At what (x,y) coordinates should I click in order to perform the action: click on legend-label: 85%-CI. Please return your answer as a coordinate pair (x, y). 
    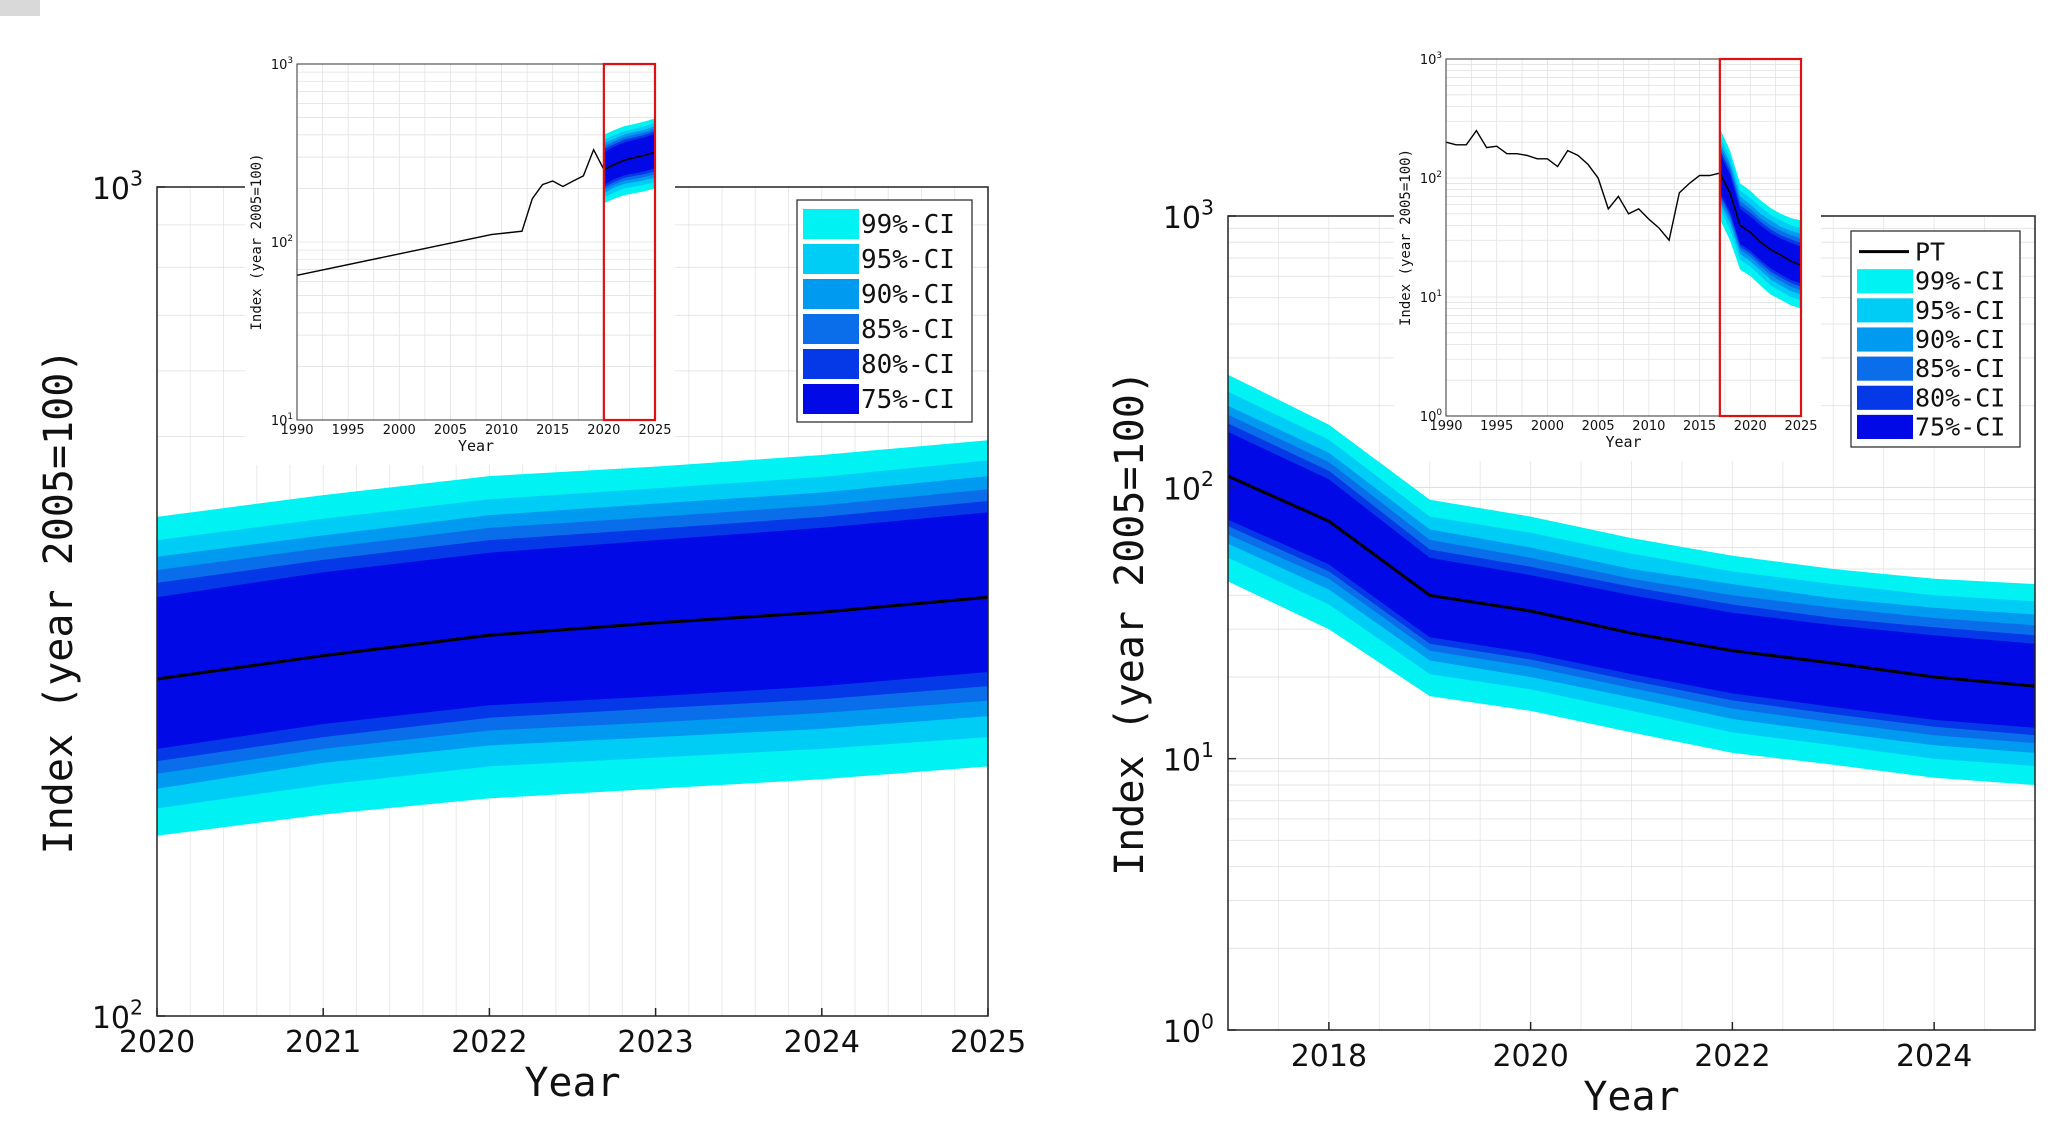
    Looking at the image, I should click on (908, 330).